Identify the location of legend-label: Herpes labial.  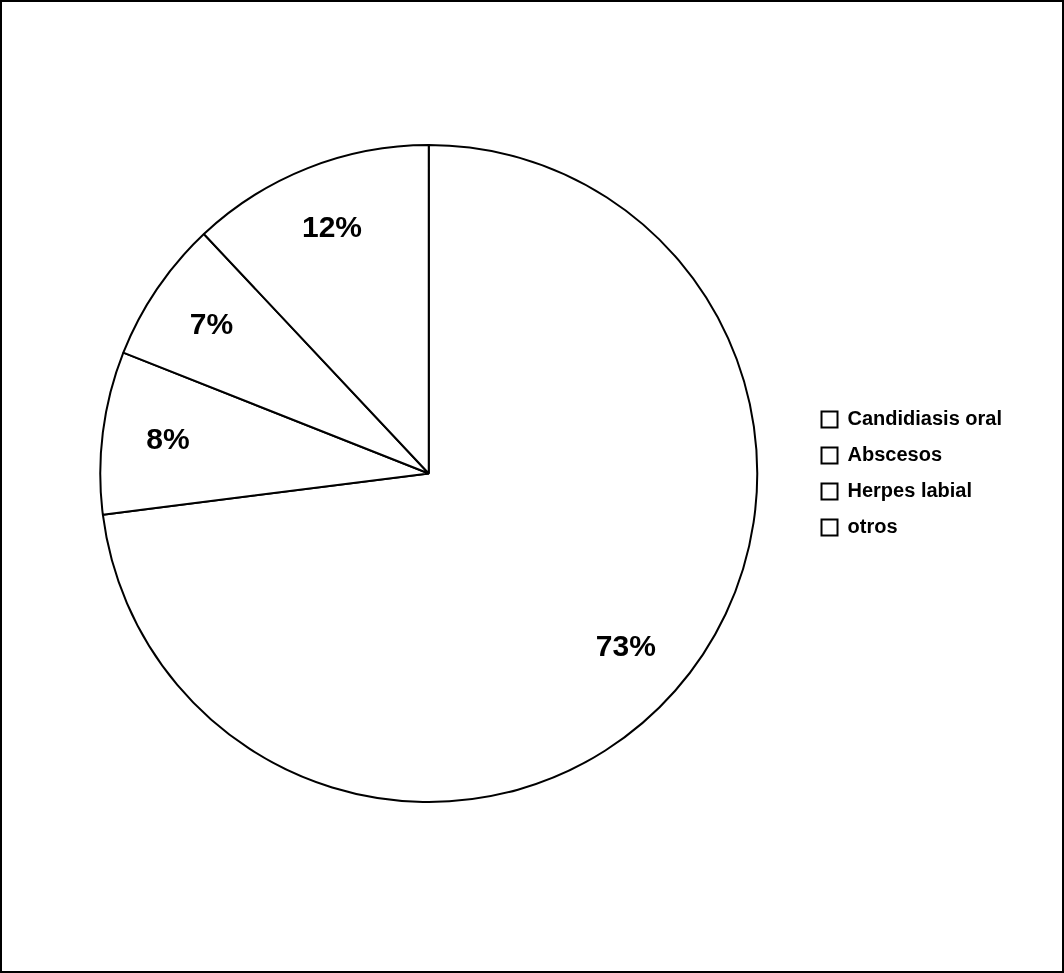
(910, 490).